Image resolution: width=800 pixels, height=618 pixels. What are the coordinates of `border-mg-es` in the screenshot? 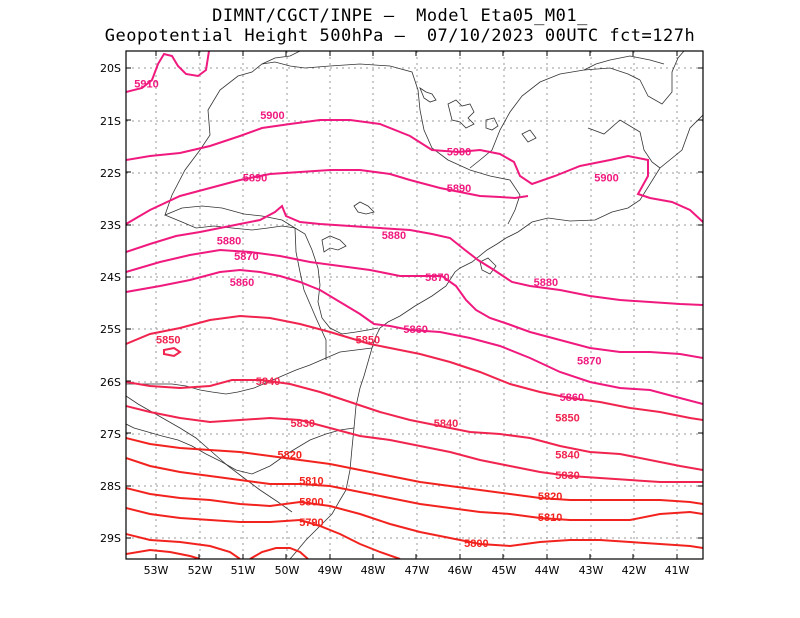 It's located at (662, 78).